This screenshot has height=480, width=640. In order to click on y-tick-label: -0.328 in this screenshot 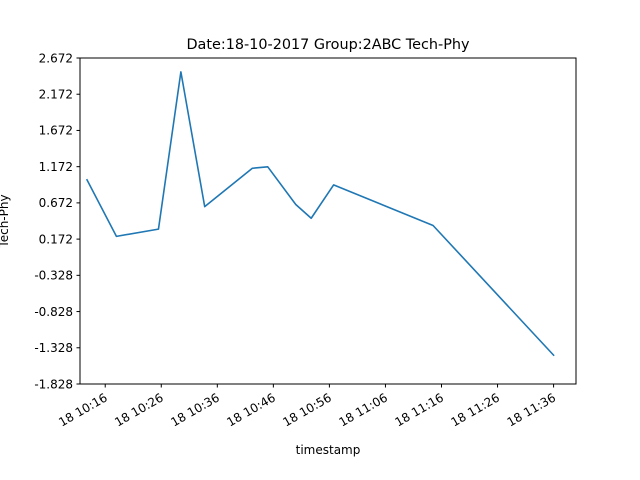, I will do `click(53, 276)`.